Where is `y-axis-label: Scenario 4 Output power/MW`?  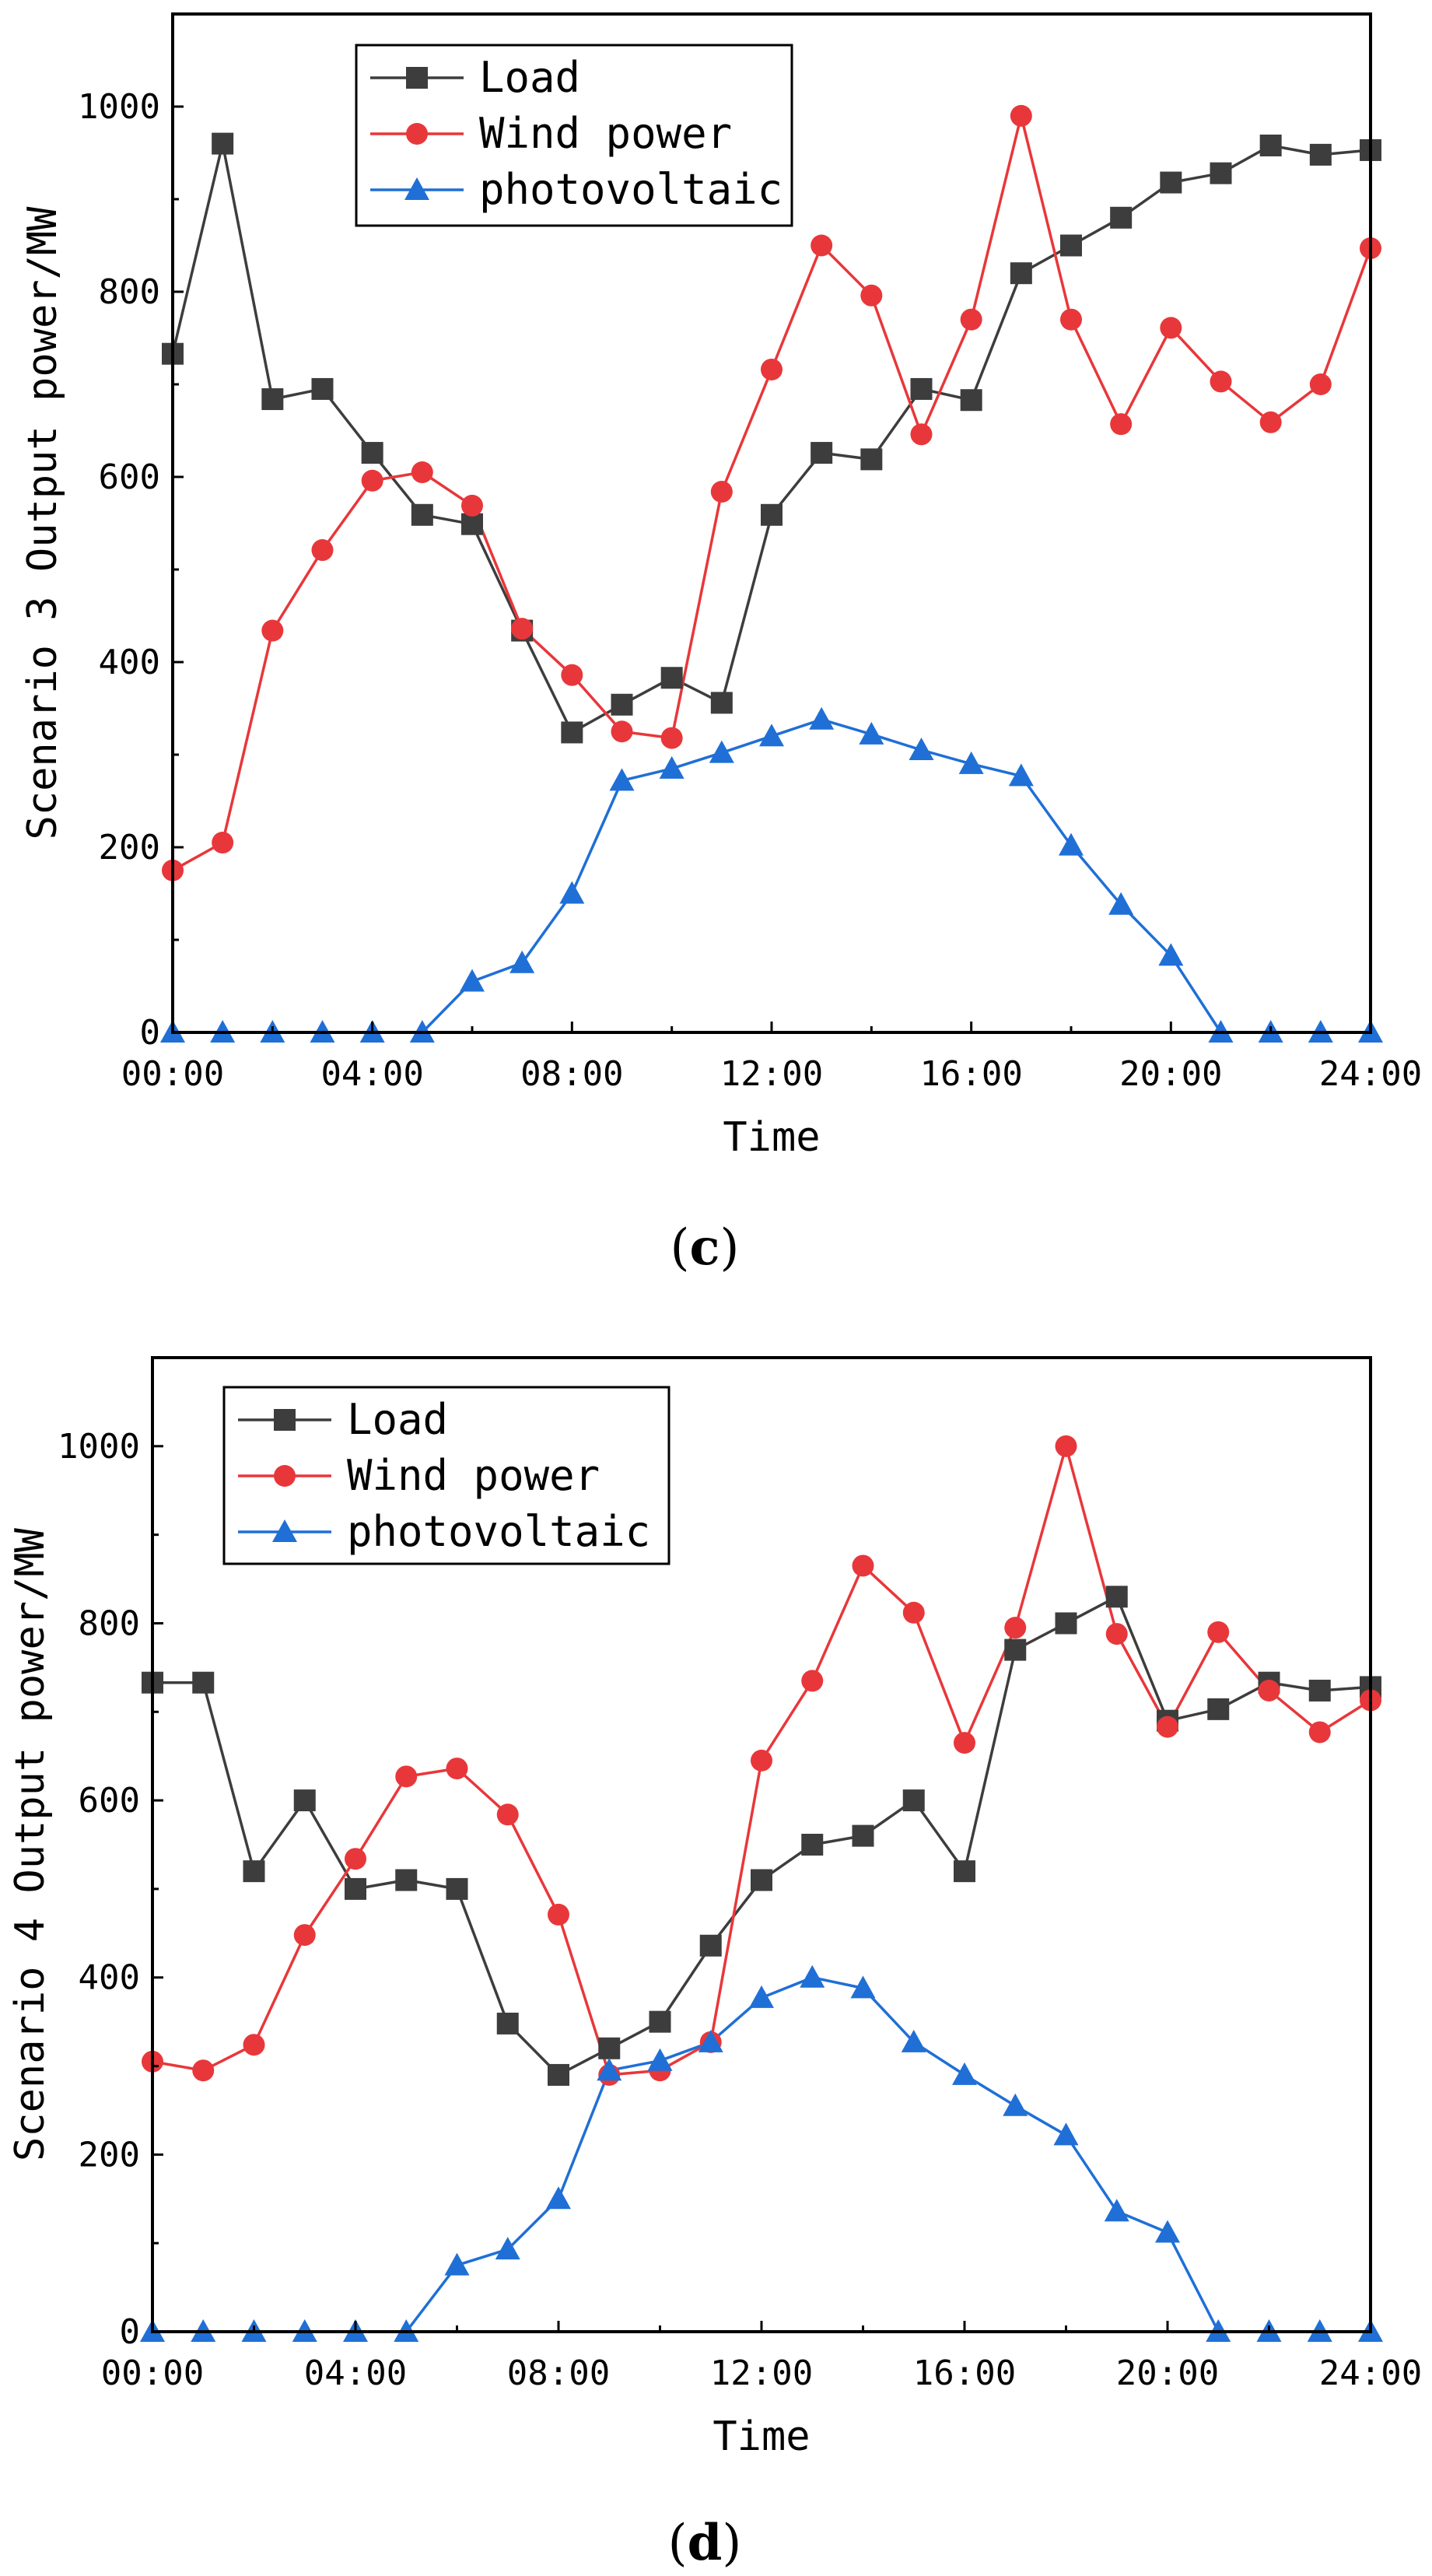
y-axis-label: Scenario 4 Output power/MW is located at coordinates (31, 1844).